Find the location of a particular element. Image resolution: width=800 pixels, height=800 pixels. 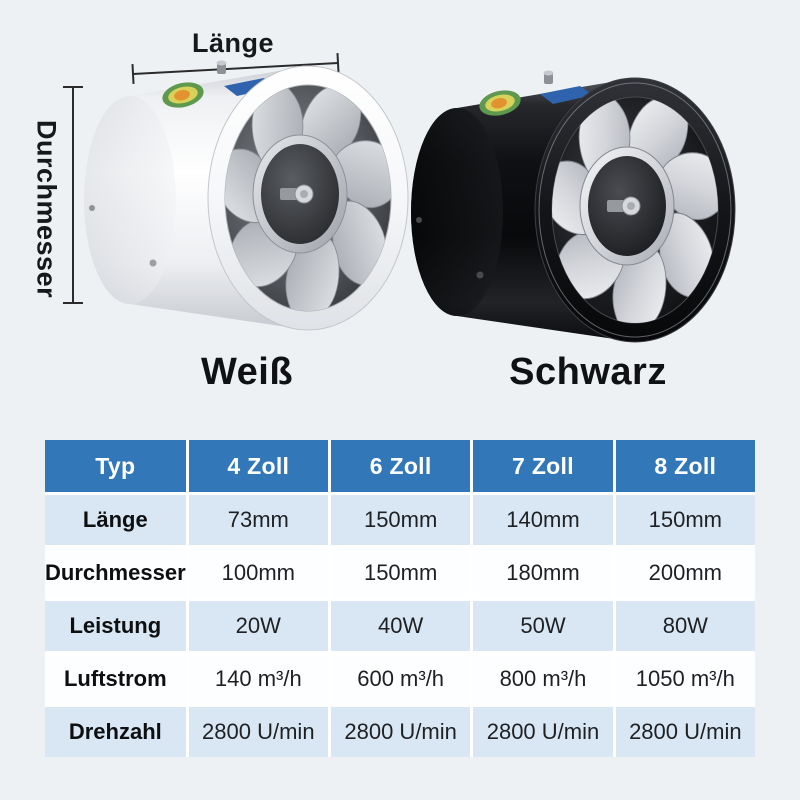

spec-table-cell: 73mm is located at coordinates (258, 520).